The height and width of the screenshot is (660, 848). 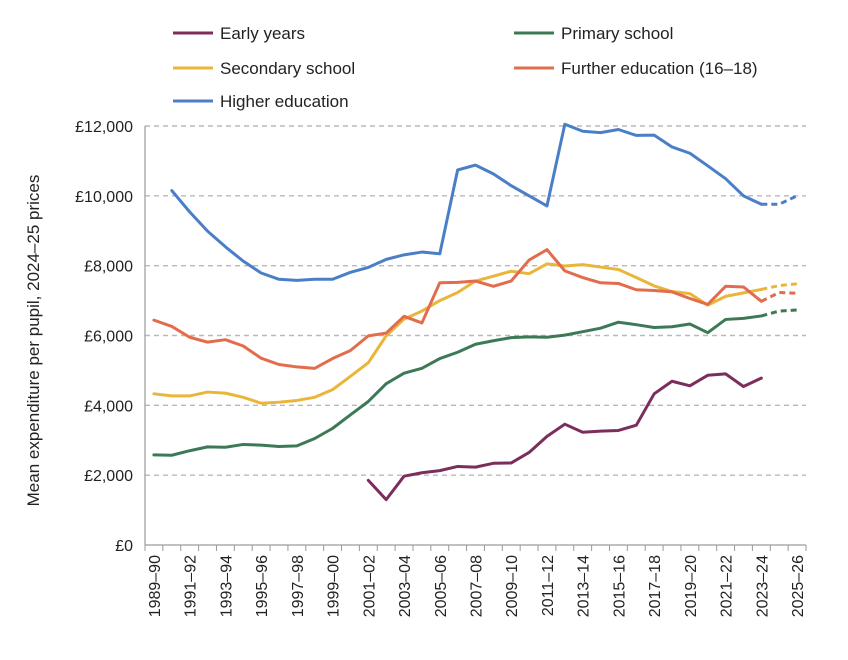 What do you see at coordinates (108, 337) in the screenshot?
I see `y-tick-label: £6,000` at bounding box center [108, 337].